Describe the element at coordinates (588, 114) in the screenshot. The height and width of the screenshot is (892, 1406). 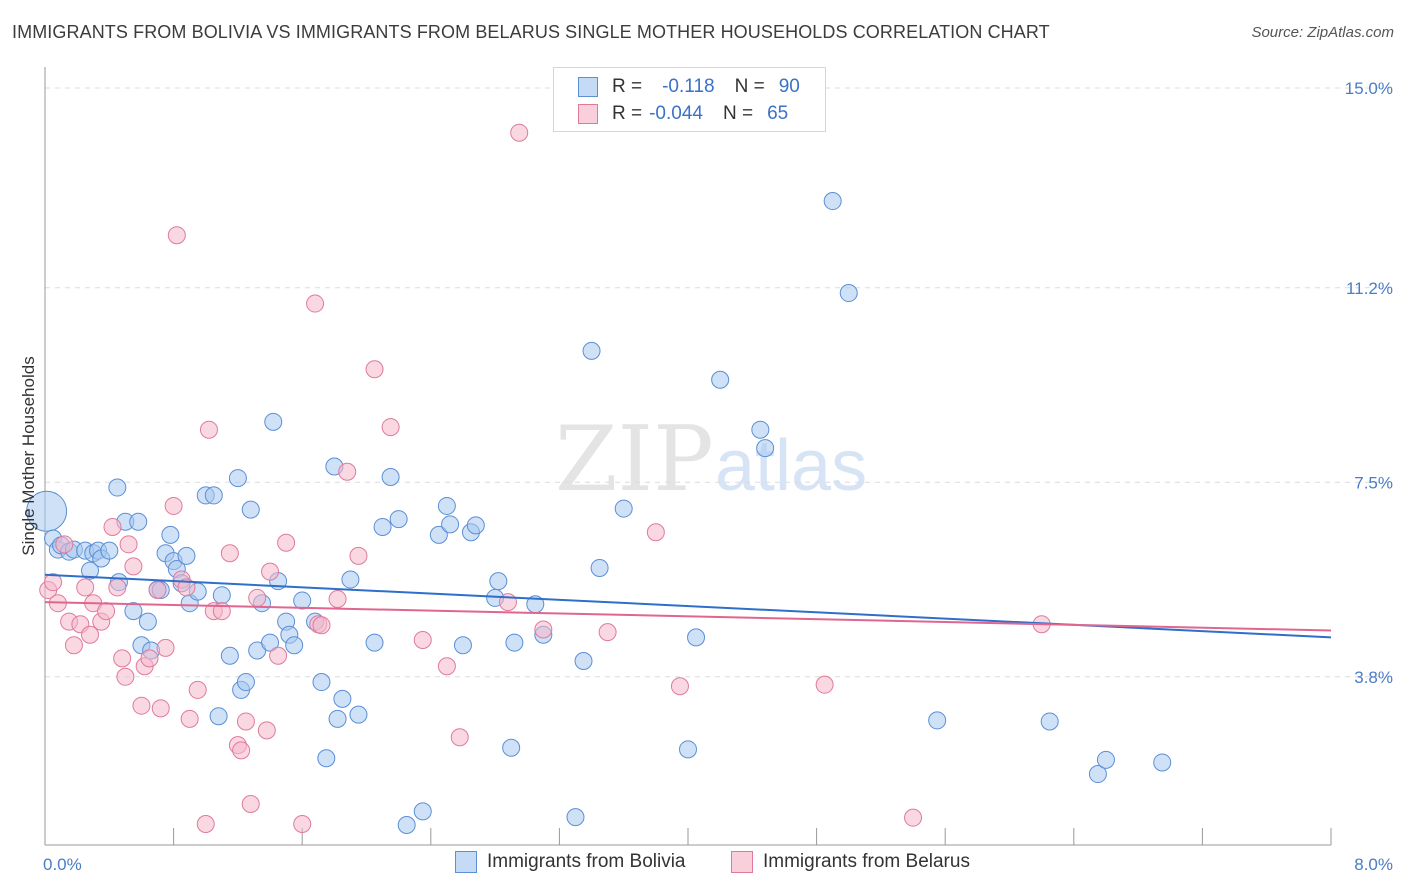
I see `belarus-swatch` at that location.